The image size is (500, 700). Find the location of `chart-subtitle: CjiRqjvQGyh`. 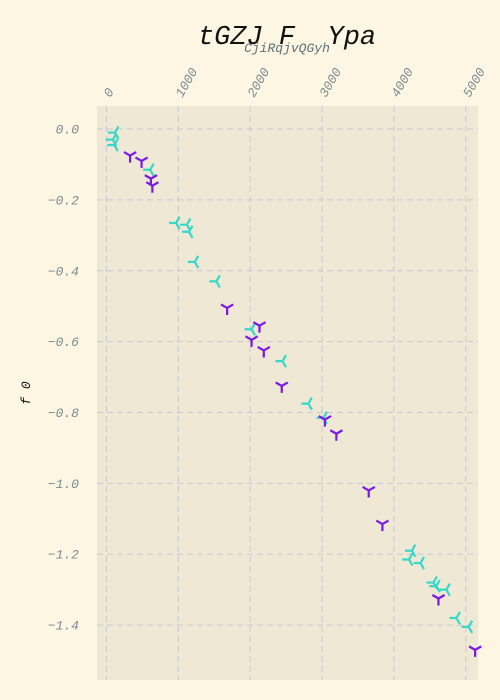

chart-subtitle: CjiRqjvQGyh is located at coordinates (287, 48).